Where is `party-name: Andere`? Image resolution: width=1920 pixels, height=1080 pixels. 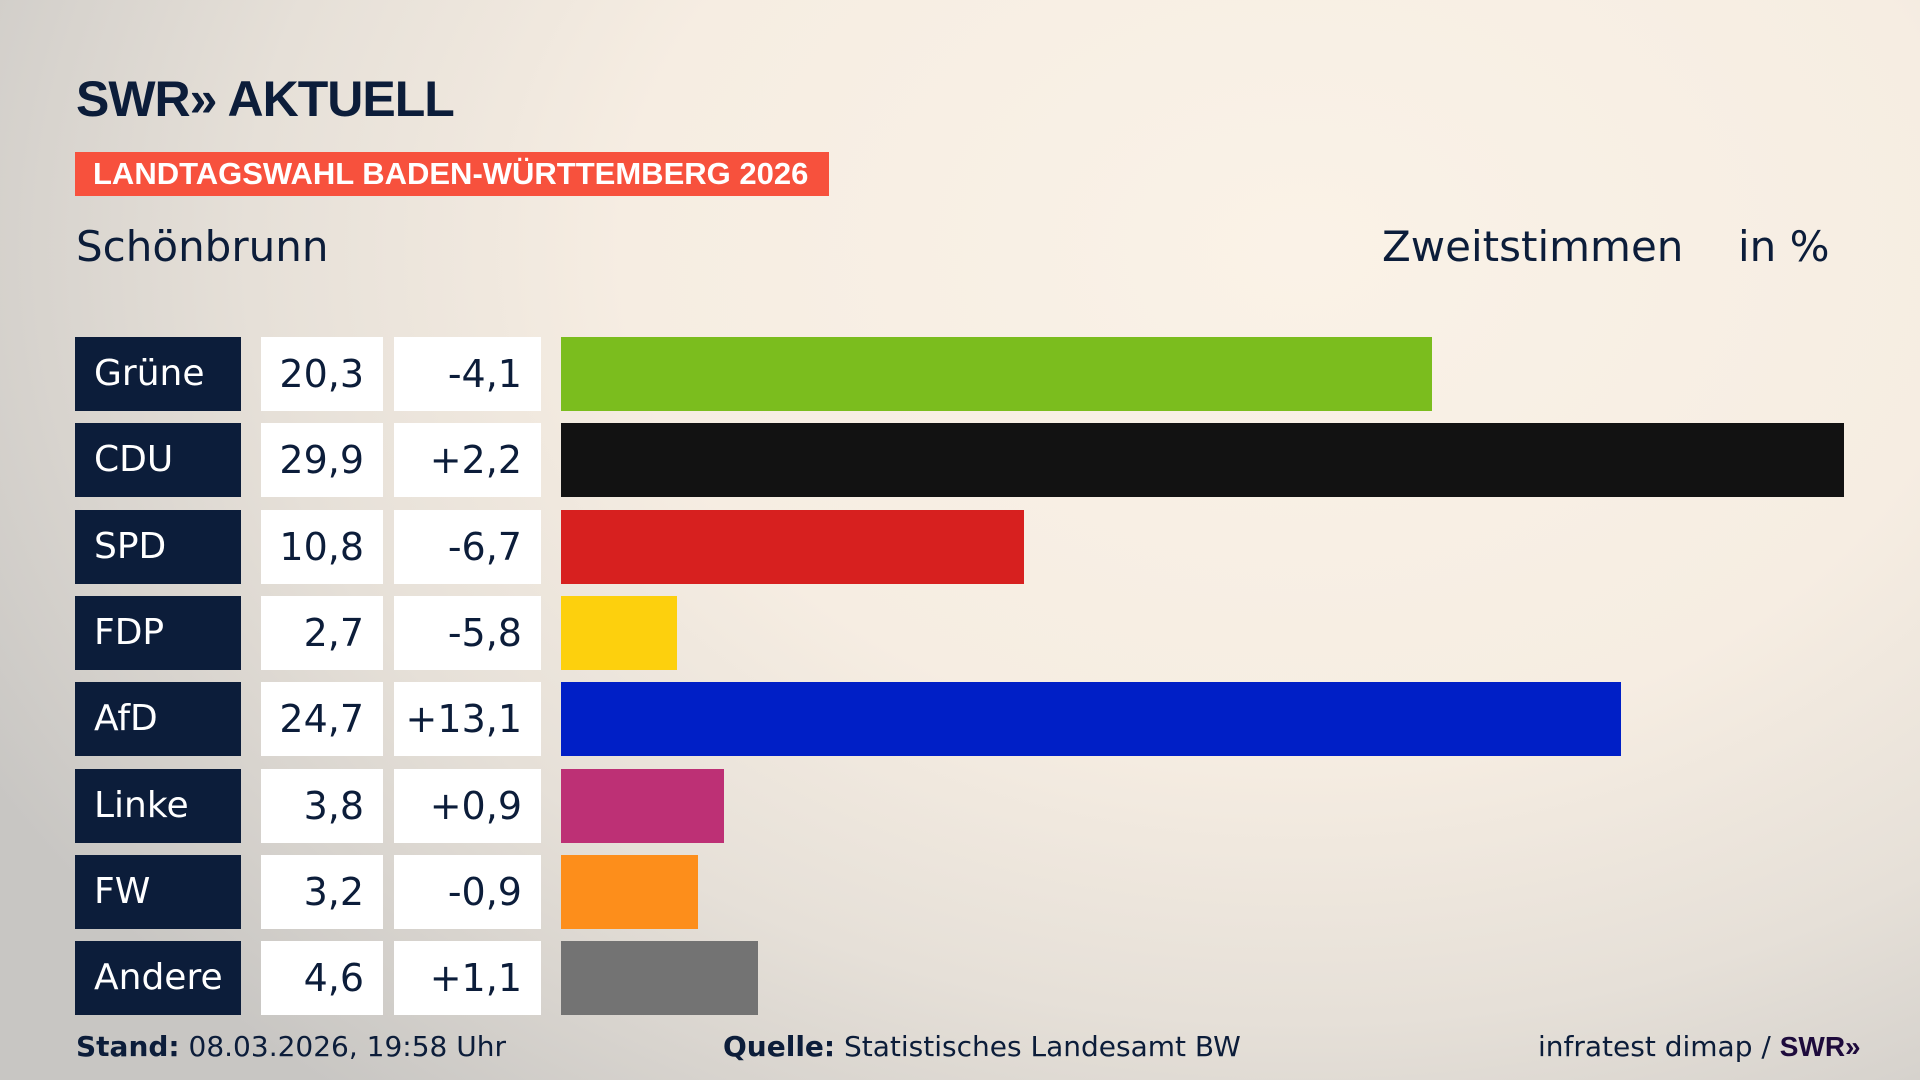
party-name: Andere is located at coordinates (158, 978).